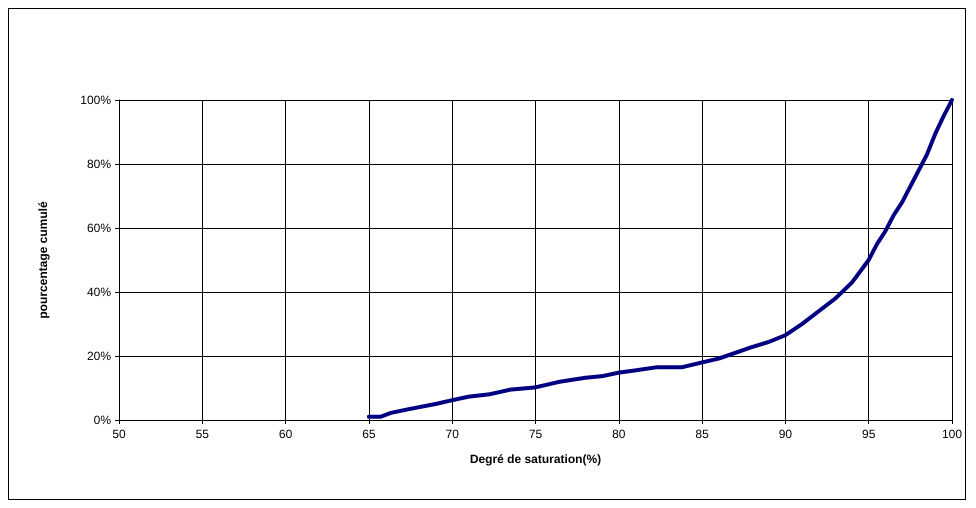 The width and height of the screenshot is (976, 508). Describe the element at coordinates (785, 434) in the screenshot. I see `x-tick-label: 90` at that location.